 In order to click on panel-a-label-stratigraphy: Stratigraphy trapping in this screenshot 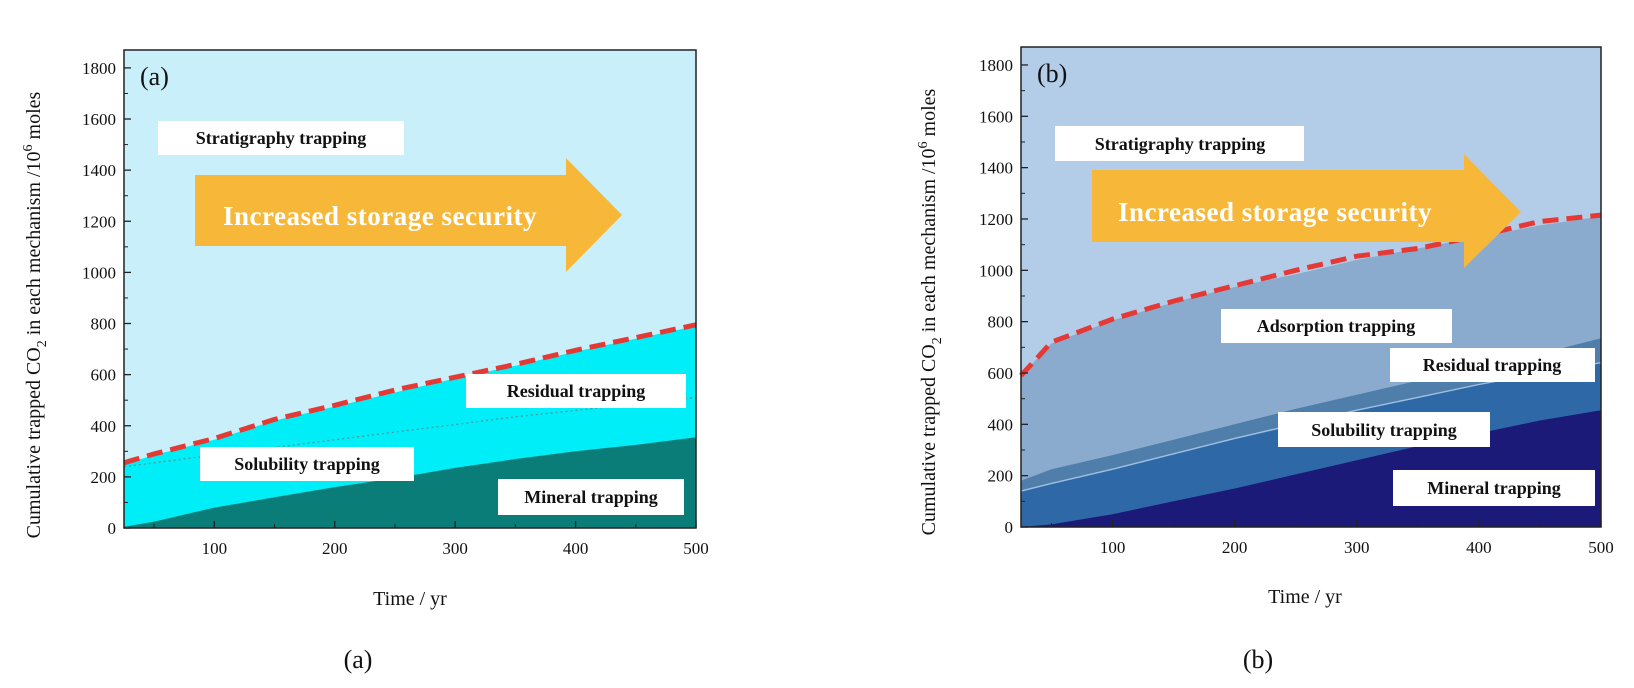, I will do `click(281, 138)`.